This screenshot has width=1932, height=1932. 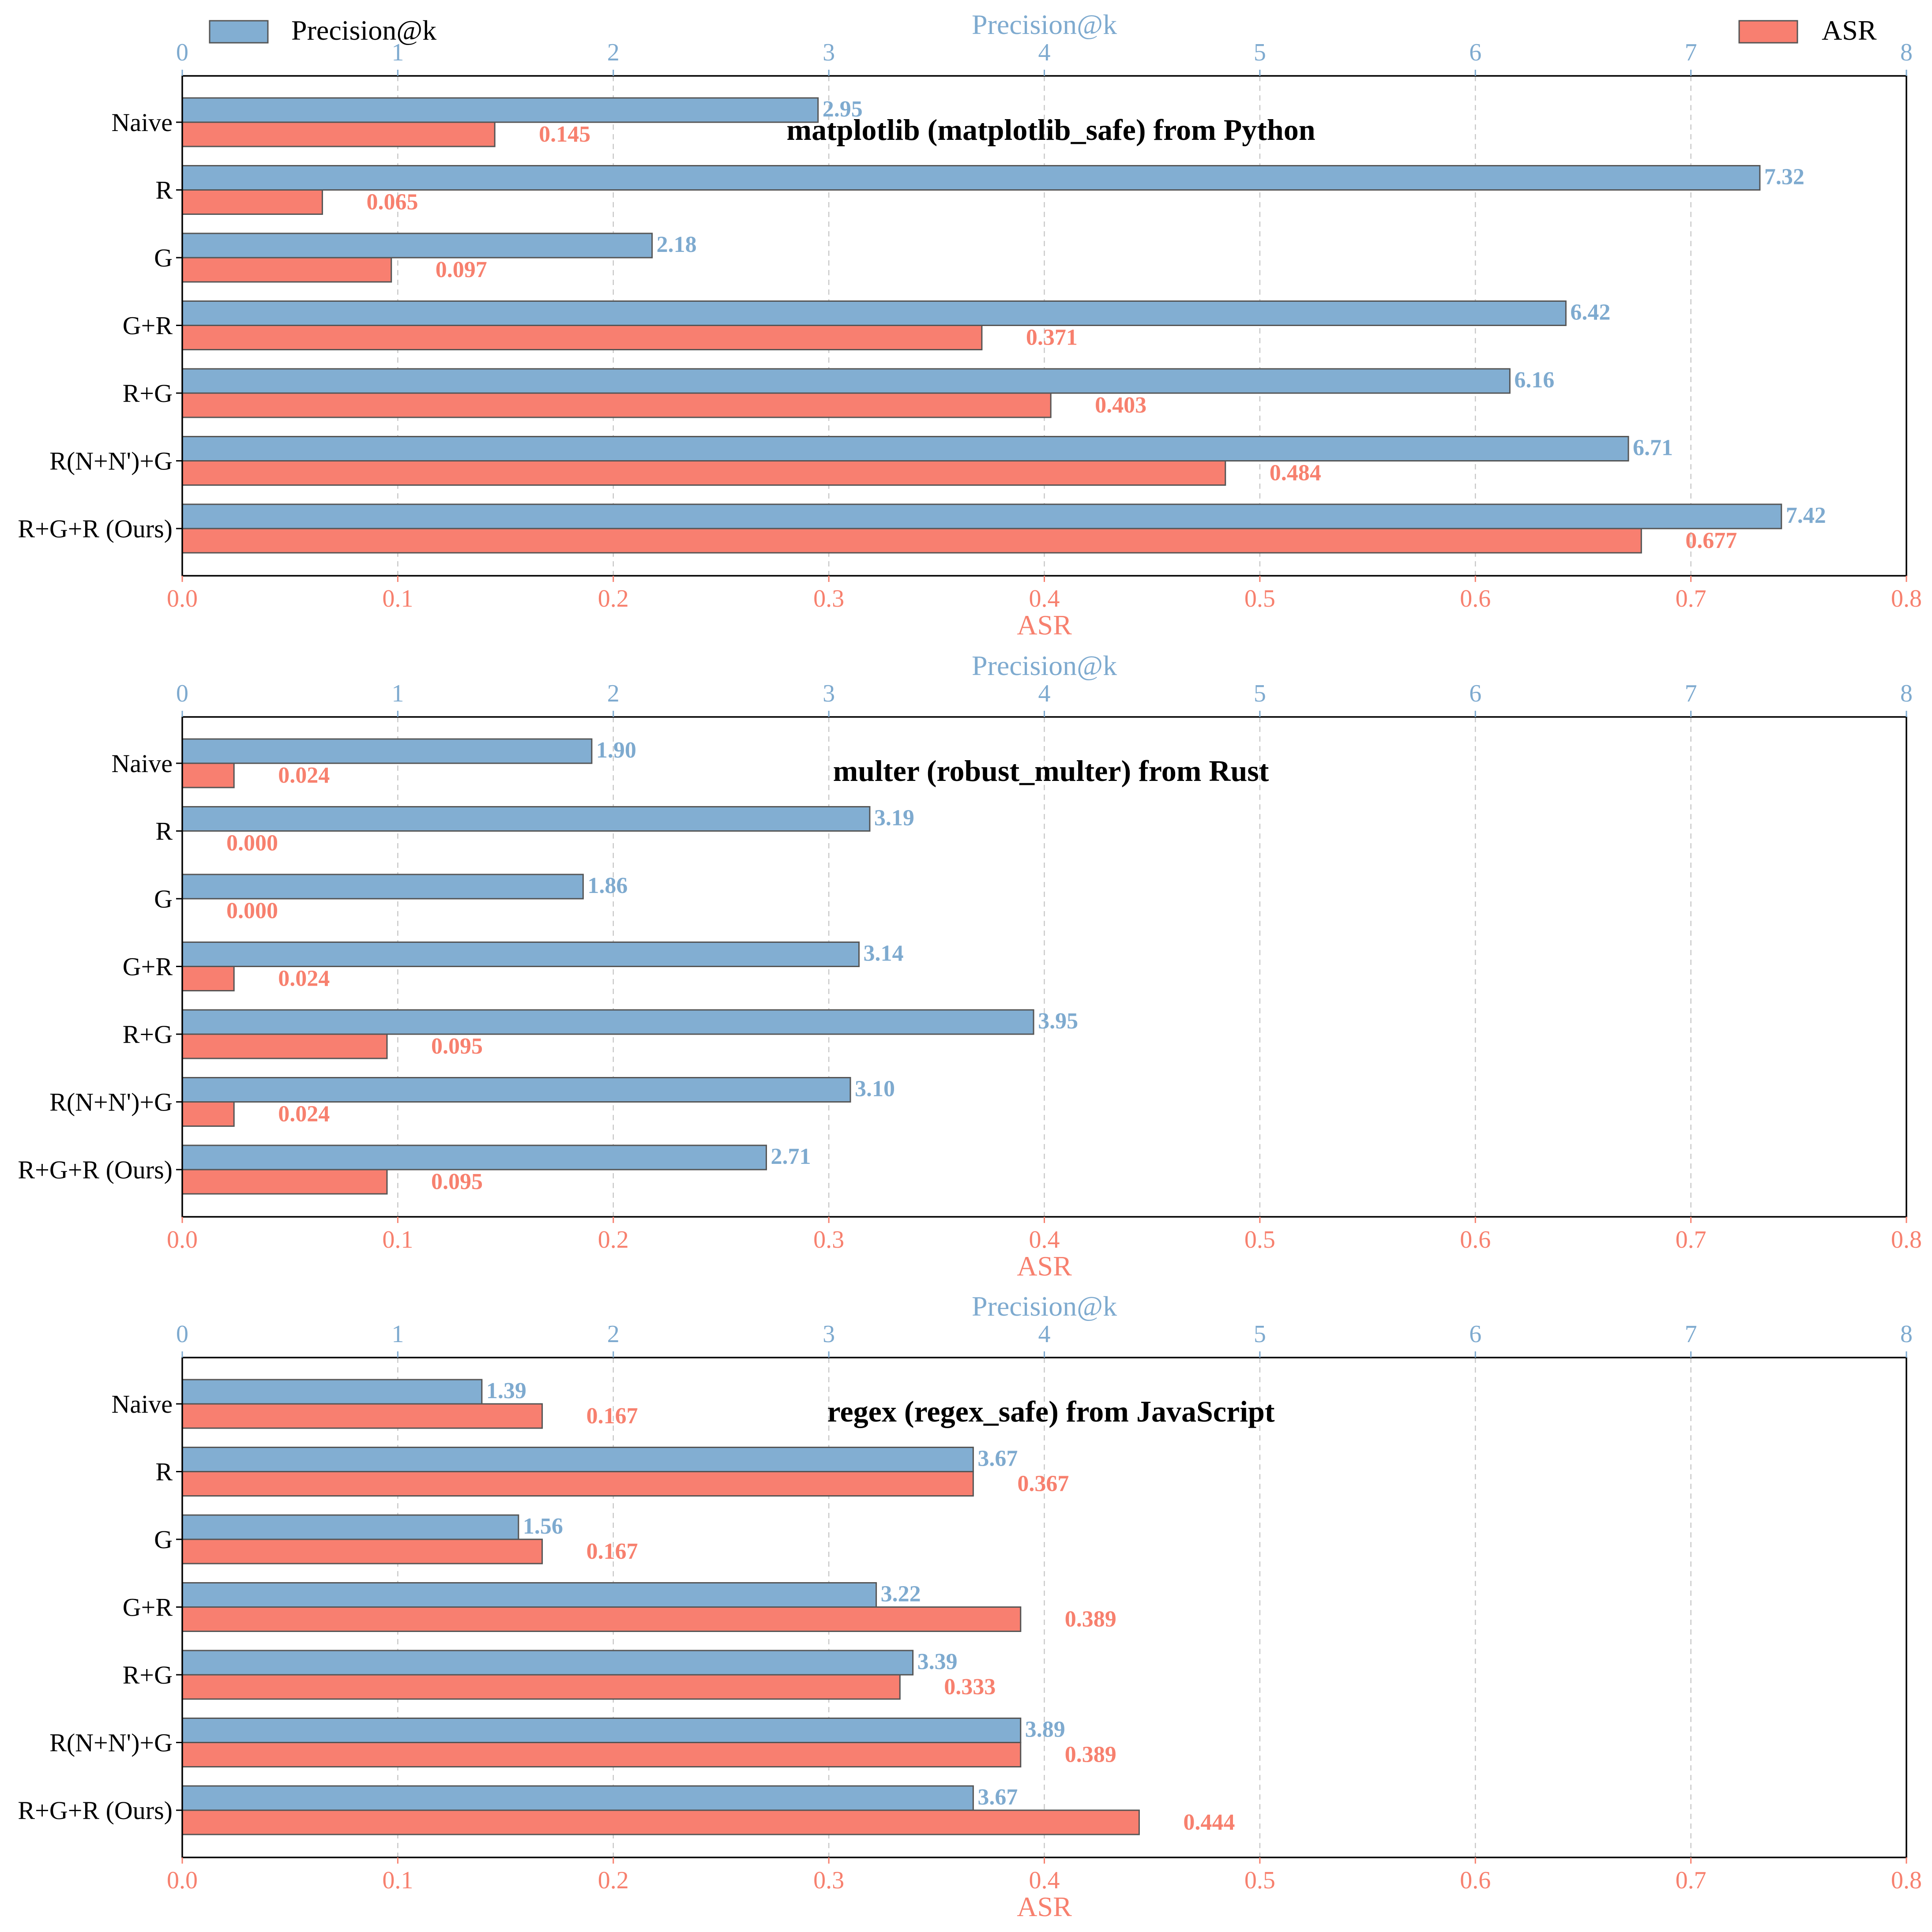 What do you see at coordinates (1090, 1754) in the screenshot?
I see `data-label-asr: 0.389` at bounding box center [1090, 1754].